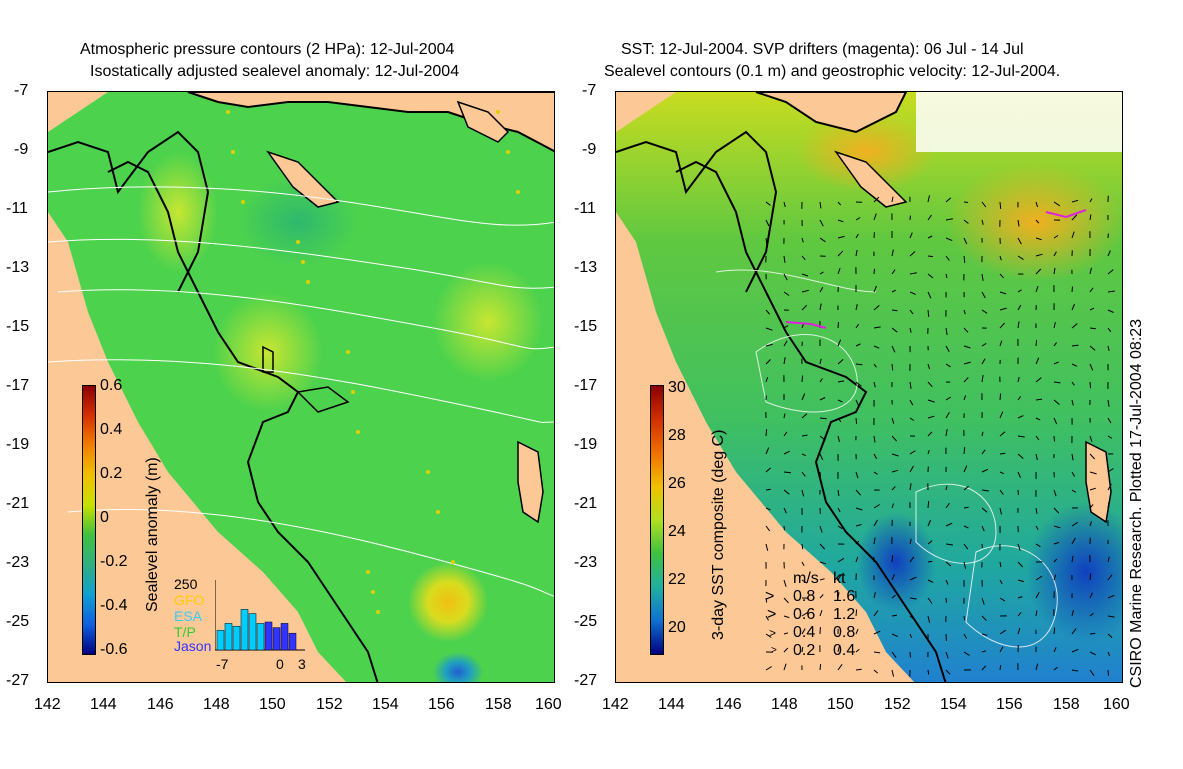 Image resolution: width=1183 pixels, height=769 pixels. I want to click on velocity-legend-kt: 1.2, so click(844, 614).